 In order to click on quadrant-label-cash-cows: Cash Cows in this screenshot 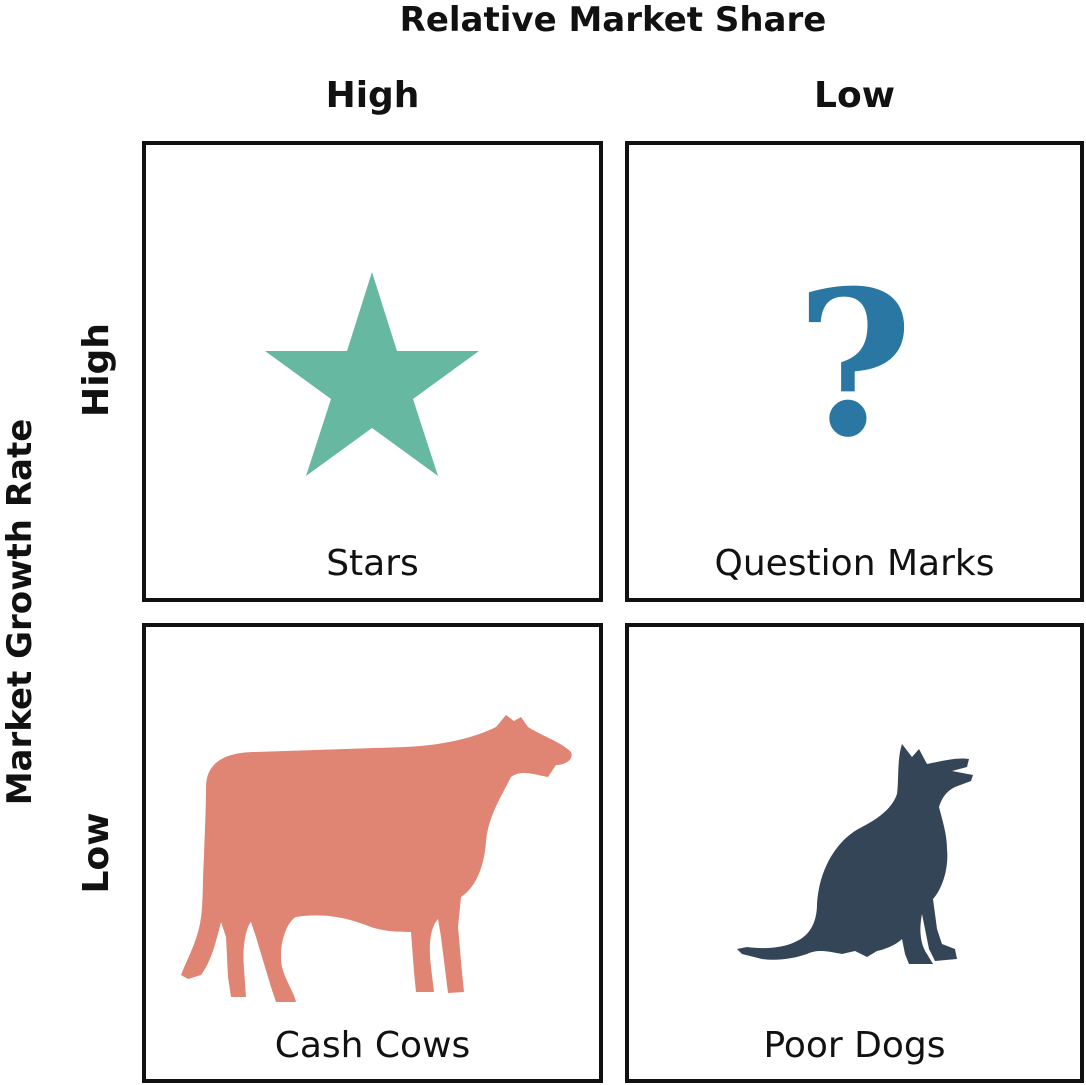, I will do `click(372, 1045)`.